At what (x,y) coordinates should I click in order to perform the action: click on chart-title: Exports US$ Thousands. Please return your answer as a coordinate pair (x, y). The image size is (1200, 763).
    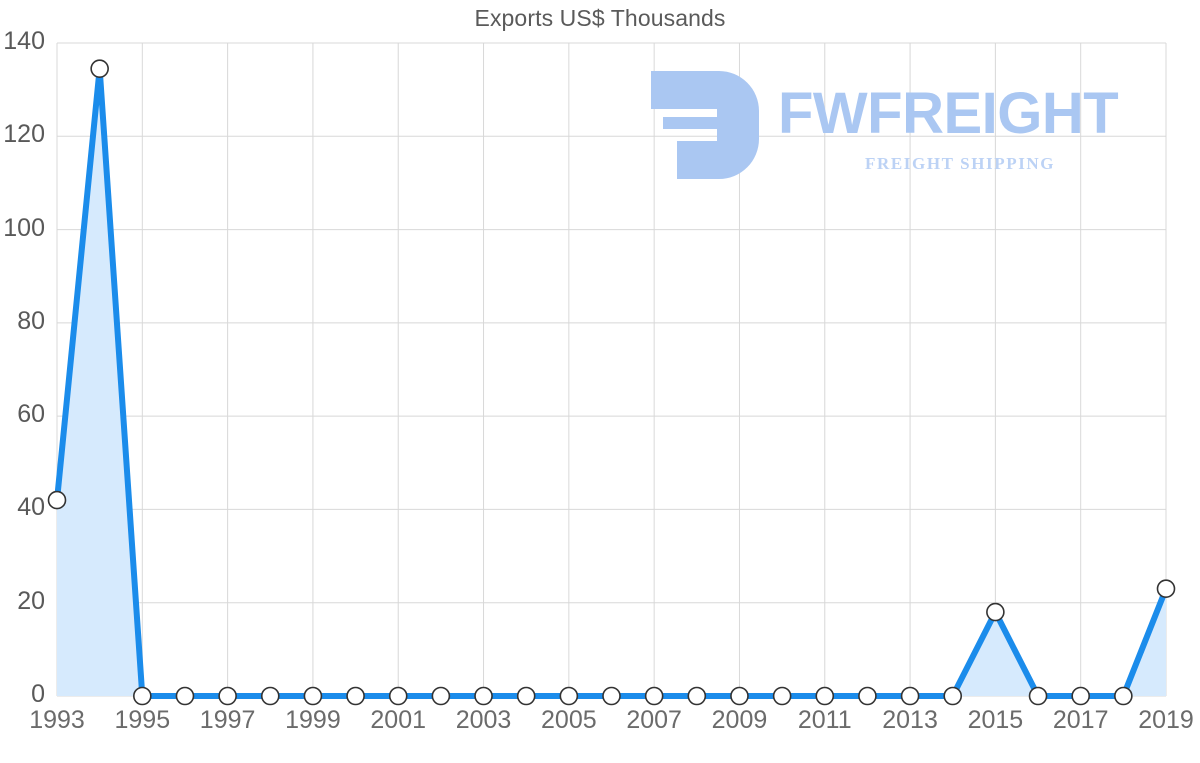
    Looking at the image, I should click on (600, 18).